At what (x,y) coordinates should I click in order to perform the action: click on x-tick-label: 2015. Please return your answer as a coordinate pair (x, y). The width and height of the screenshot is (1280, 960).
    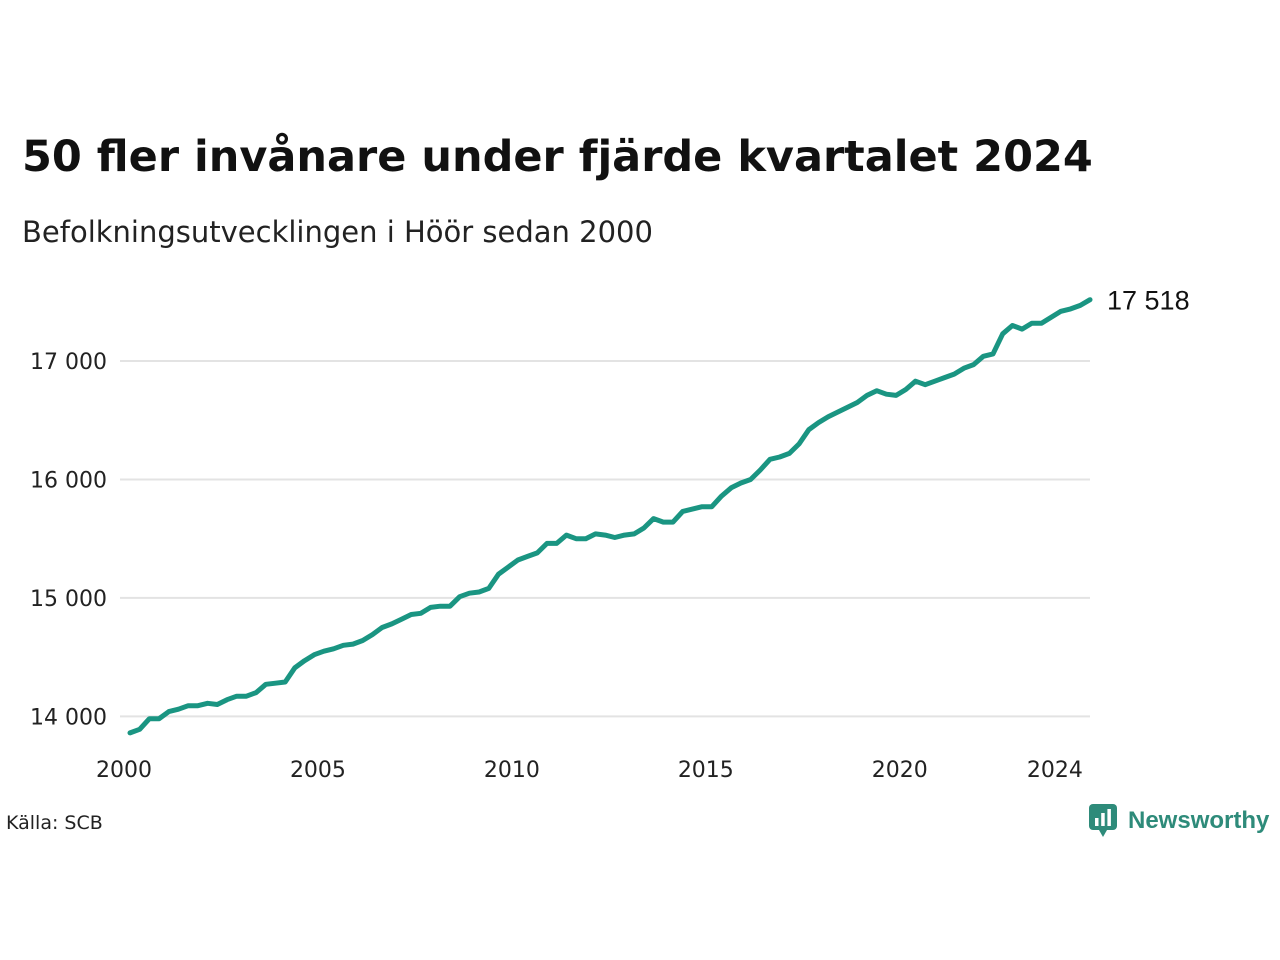
    Looking at the image, I should click on (706, 770).